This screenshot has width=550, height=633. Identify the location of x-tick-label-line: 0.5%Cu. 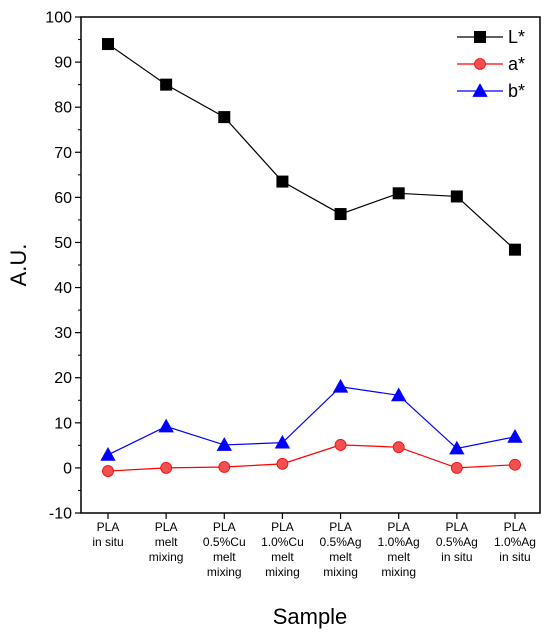
(224, 542).